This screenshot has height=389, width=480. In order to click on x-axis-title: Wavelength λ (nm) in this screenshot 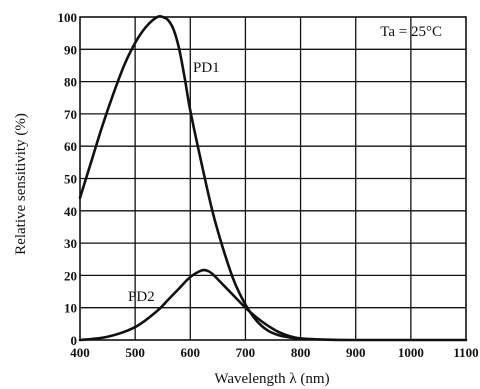, I will do `click(271, 379)`.